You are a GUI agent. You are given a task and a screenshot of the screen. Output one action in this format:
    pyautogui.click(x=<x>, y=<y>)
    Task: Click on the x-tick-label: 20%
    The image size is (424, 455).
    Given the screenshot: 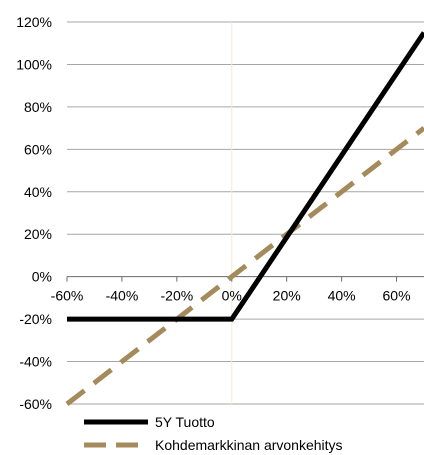 What is the action you would take?
    pyautogui.click(x=287, y=296)
    